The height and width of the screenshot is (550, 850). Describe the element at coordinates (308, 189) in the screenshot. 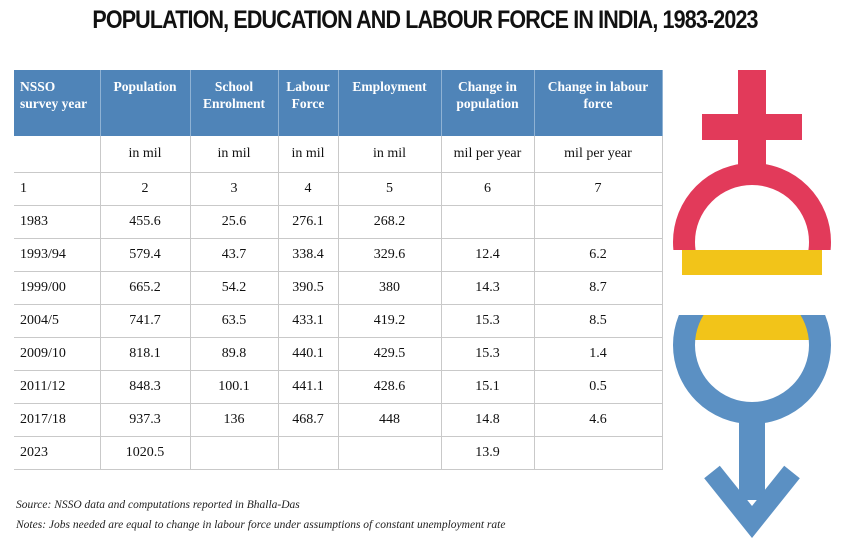

I see `column-number-cell: 4` at that location.